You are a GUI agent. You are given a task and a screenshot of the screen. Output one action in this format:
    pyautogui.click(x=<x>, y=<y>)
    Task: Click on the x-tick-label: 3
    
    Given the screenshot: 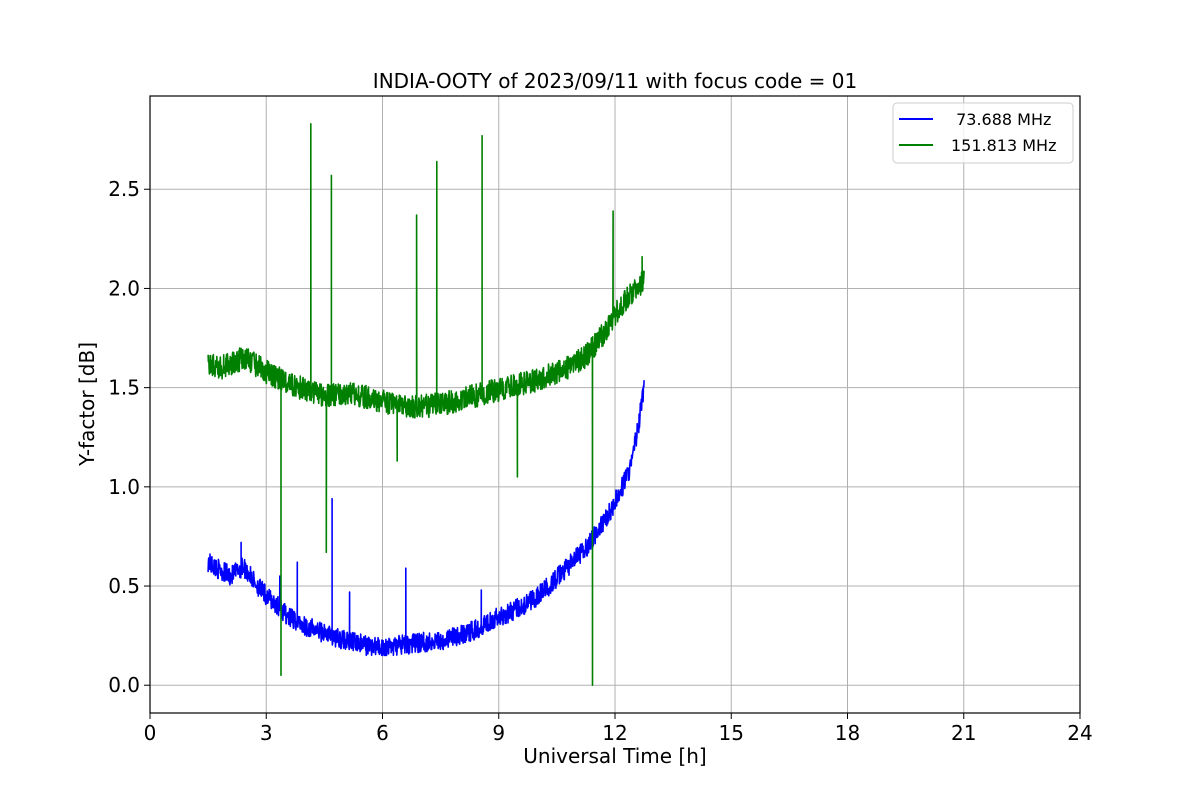 What is the action you would take?
    pyautogui.click(x=266, y=733)
    